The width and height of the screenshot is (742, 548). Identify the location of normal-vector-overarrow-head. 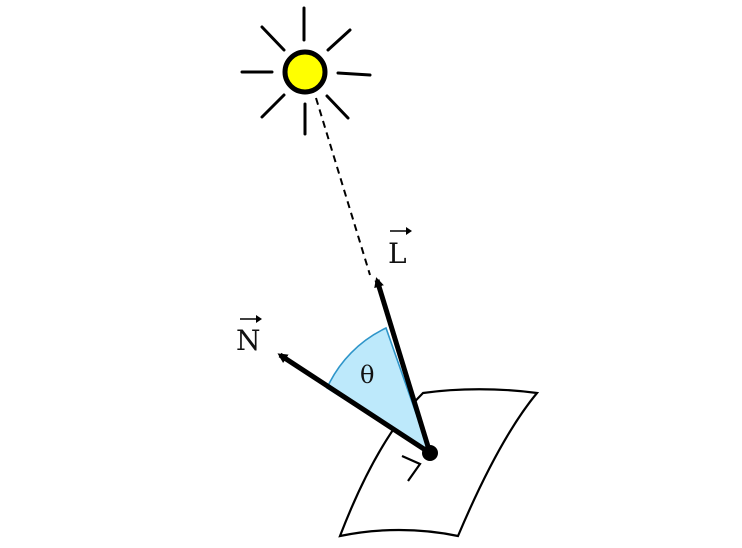
(259, 319).